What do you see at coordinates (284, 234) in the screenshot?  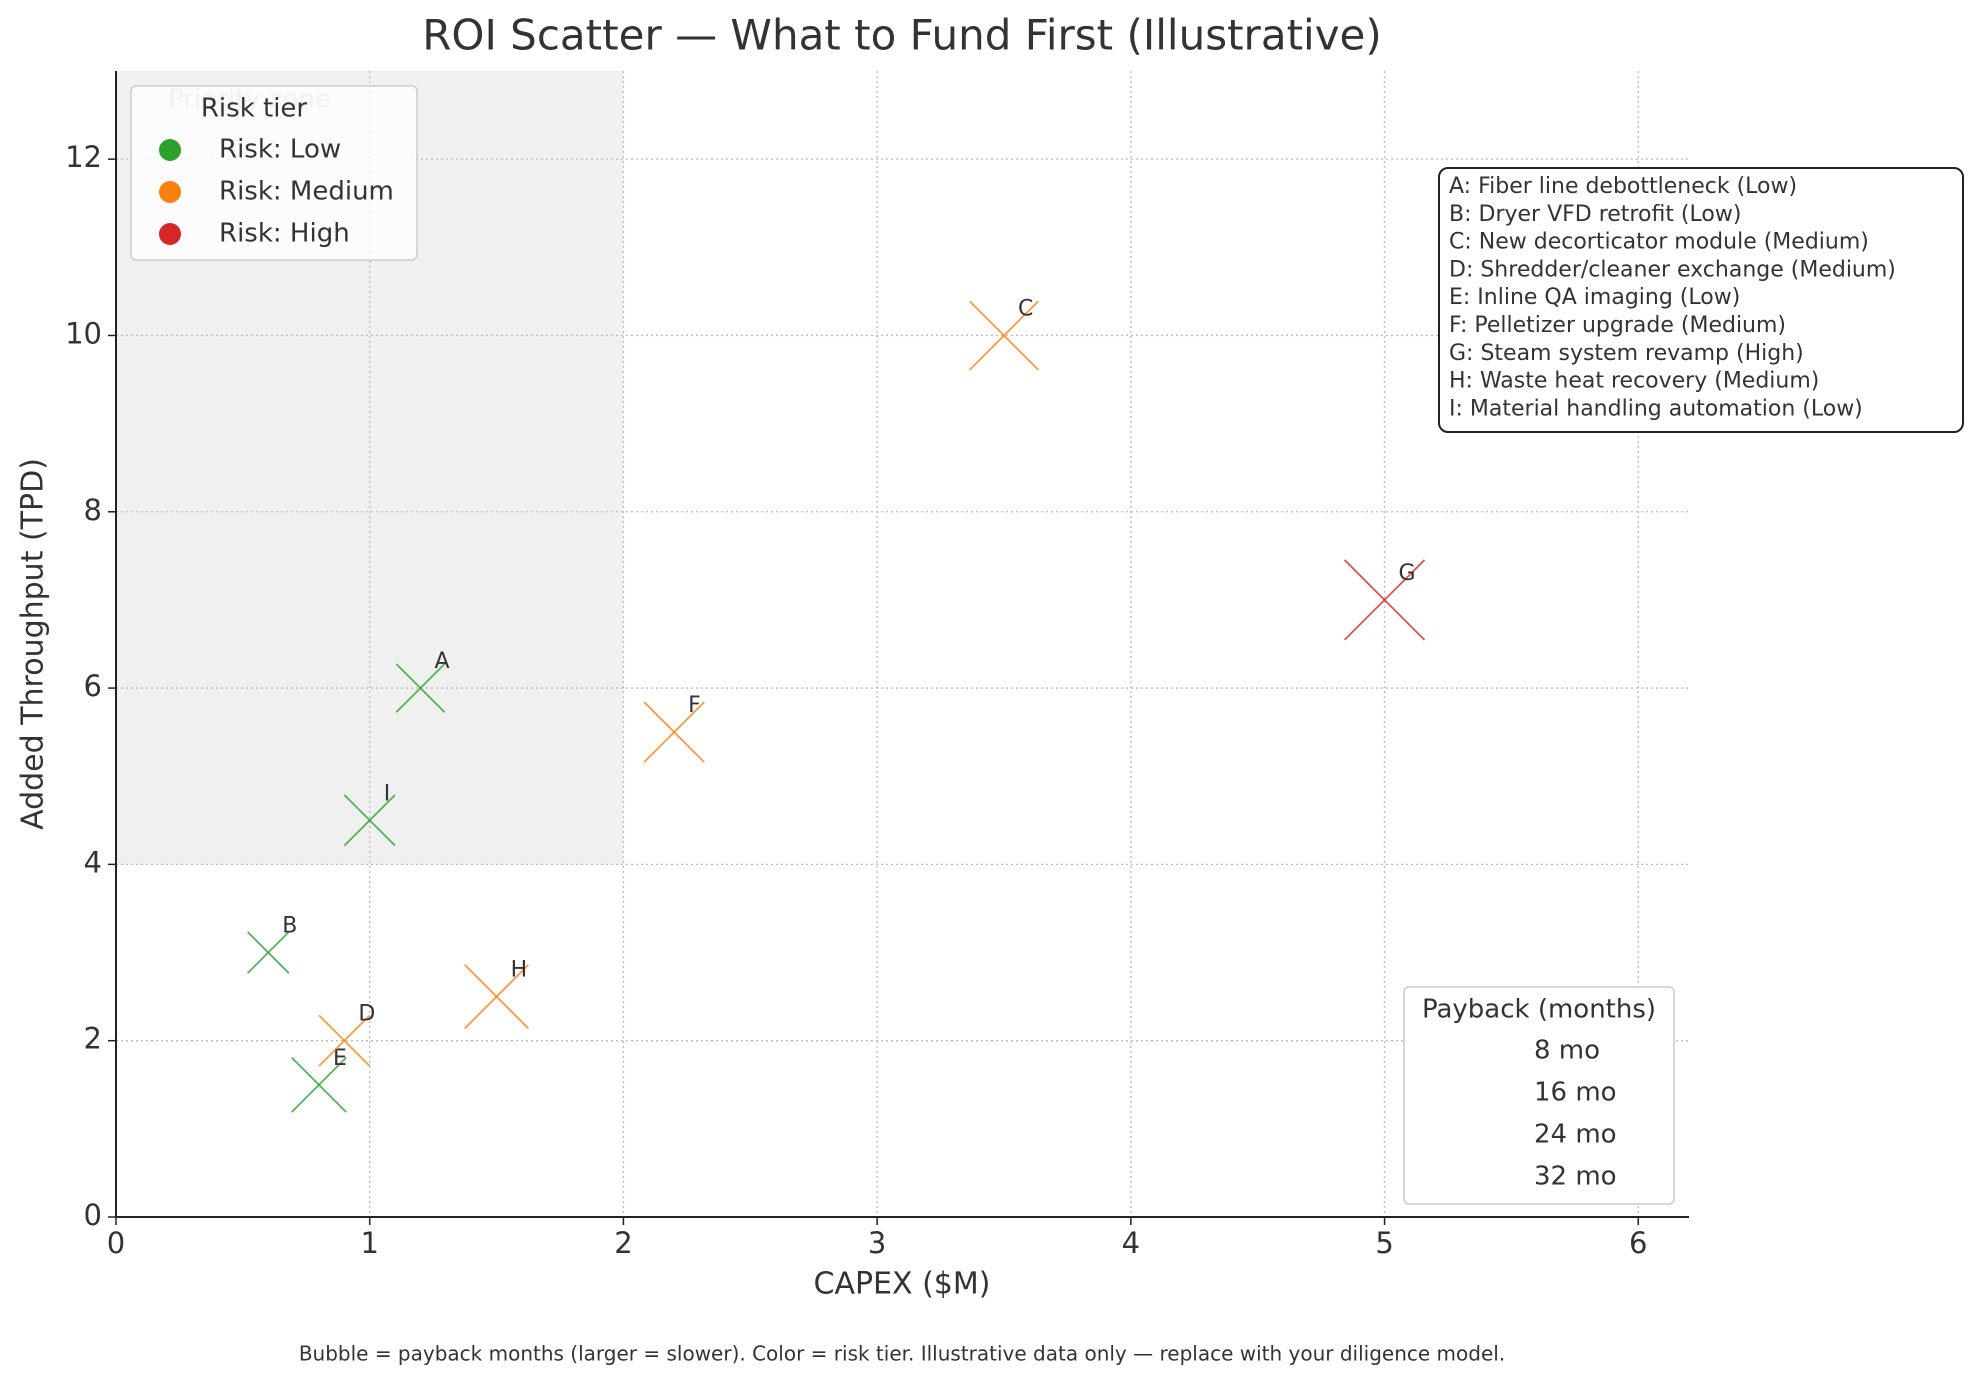 I see `legend-label: Risk: High` at bounding box center [284, 234].